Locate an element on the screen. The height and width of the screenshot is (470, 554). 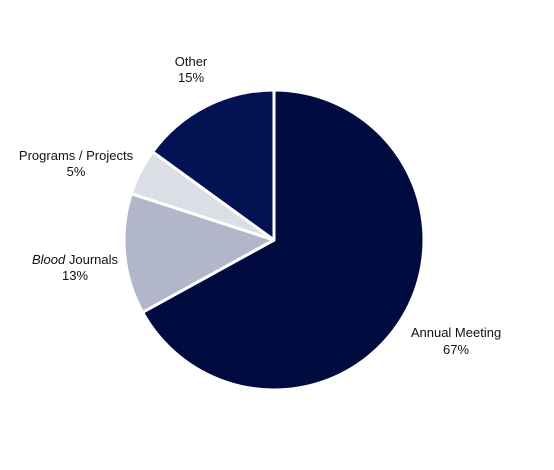
slice-percent-annual-meeting: 67% is located at coordinates (456, 349).